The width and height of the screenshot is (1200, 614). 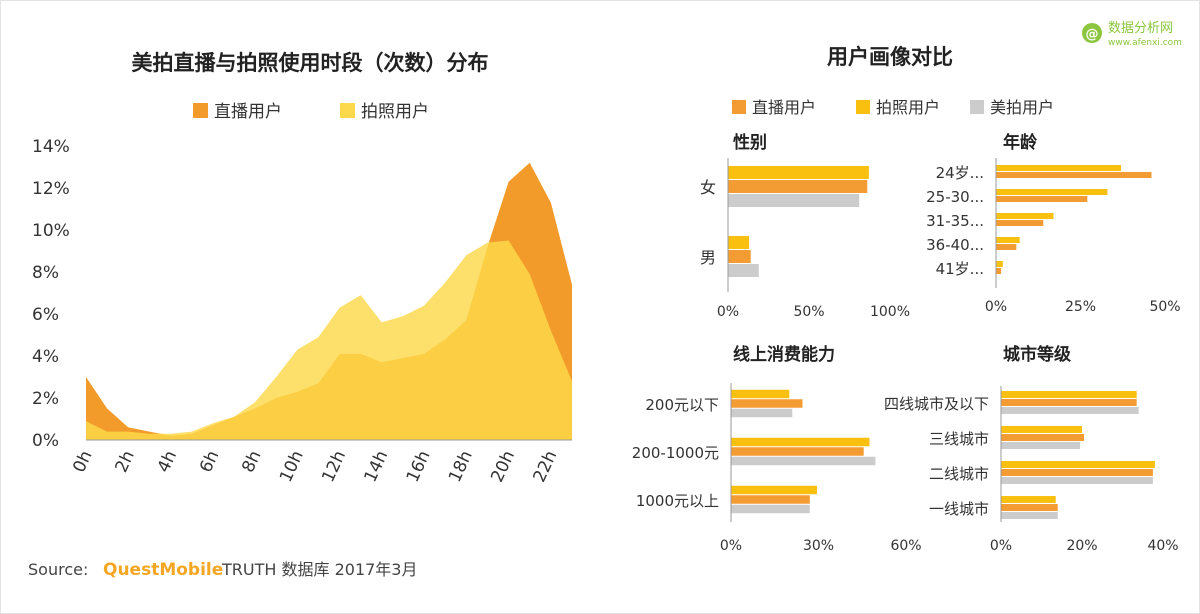 What do you see at coordinates (419, 467) in the screenshot?
I see `x-tick-label: 16h` at bounding box center [419, 467].